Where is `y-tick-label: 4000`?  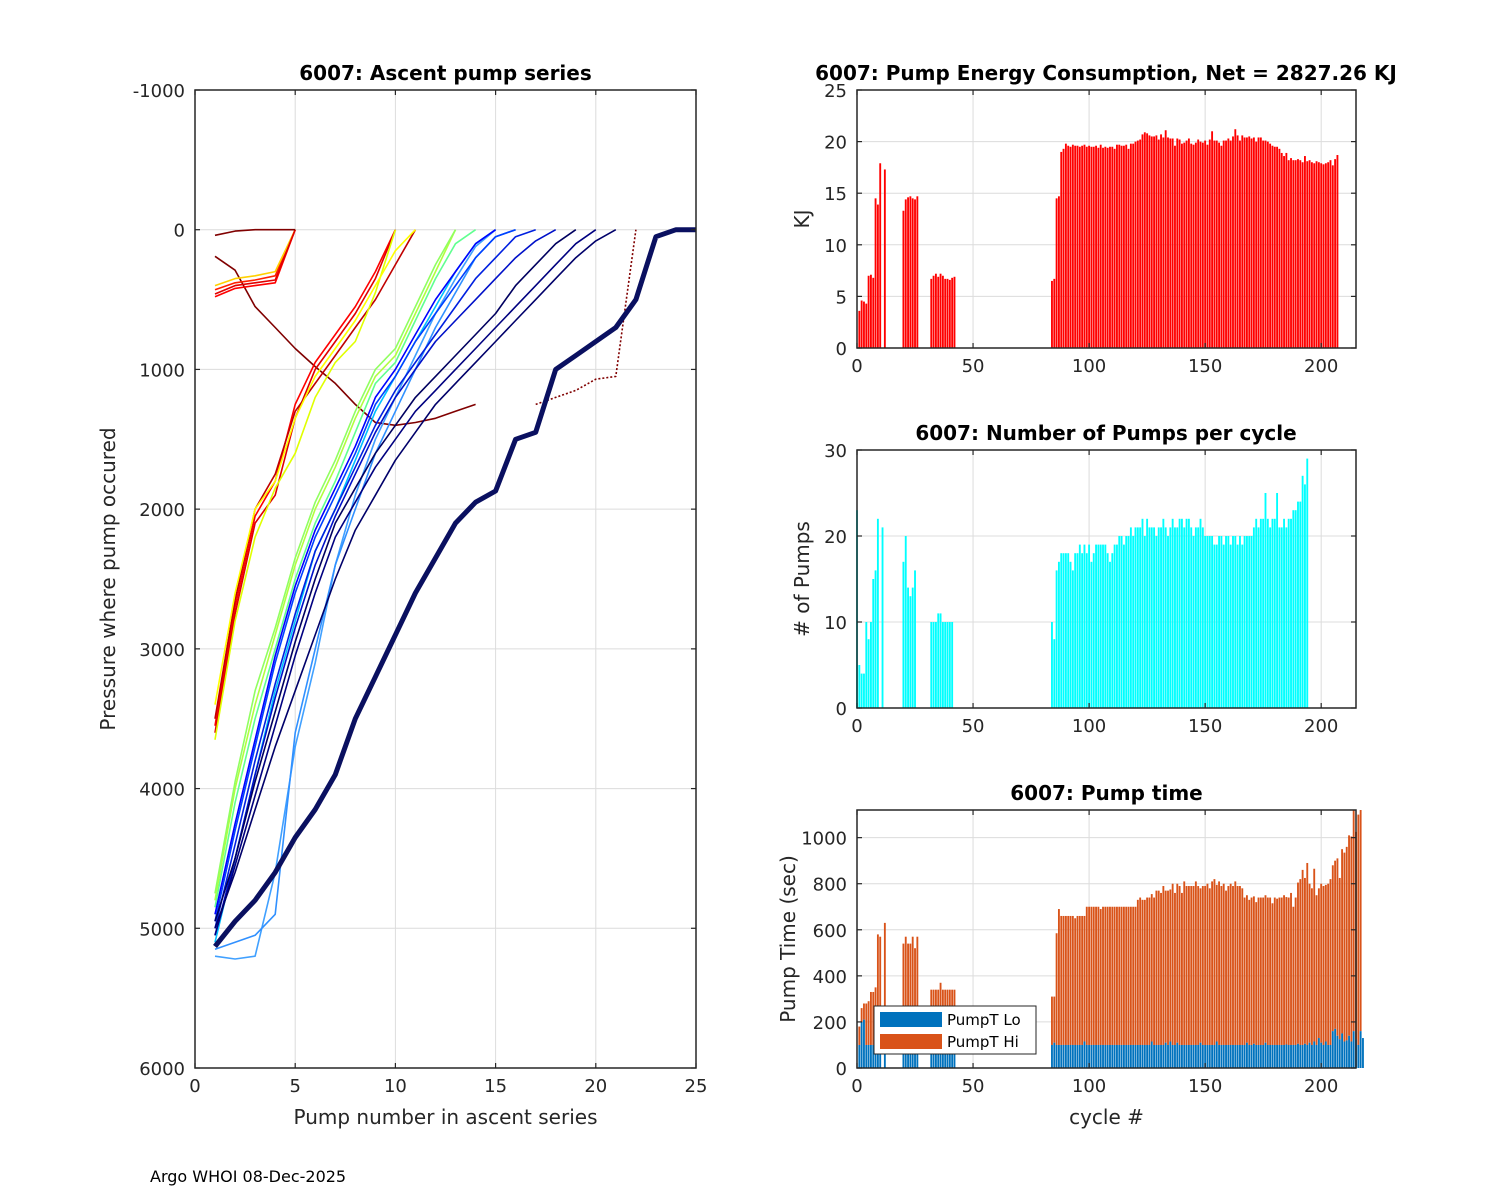
y-tick-label: 4000 is located at coordinates (162, 790).